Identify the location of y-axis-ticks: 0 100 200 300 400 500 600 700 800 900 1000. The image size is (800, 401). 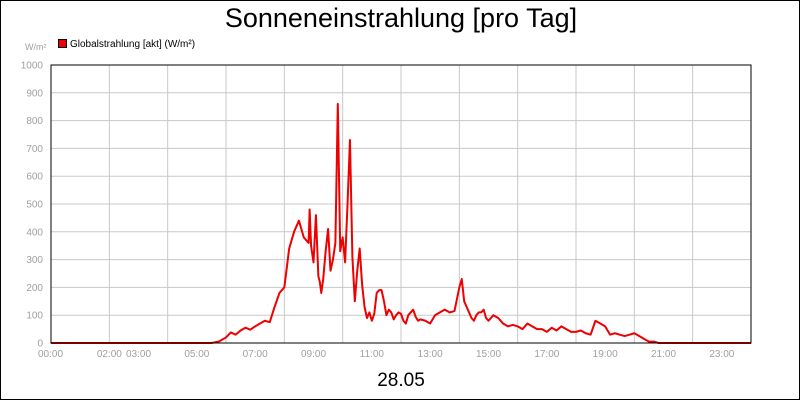
(32, 205).